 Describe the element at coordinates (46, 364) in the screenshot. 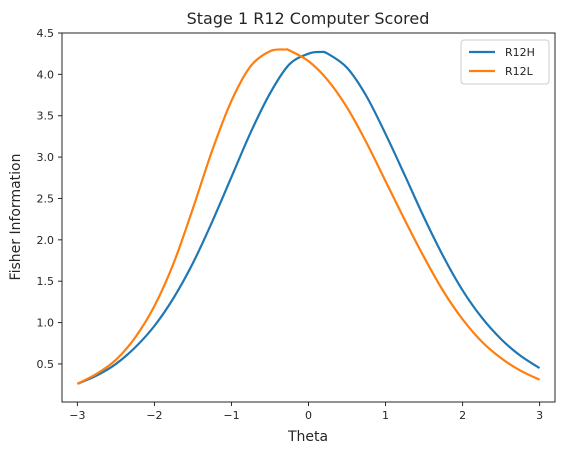

I see `y-tick-label: 0.5` at that location.